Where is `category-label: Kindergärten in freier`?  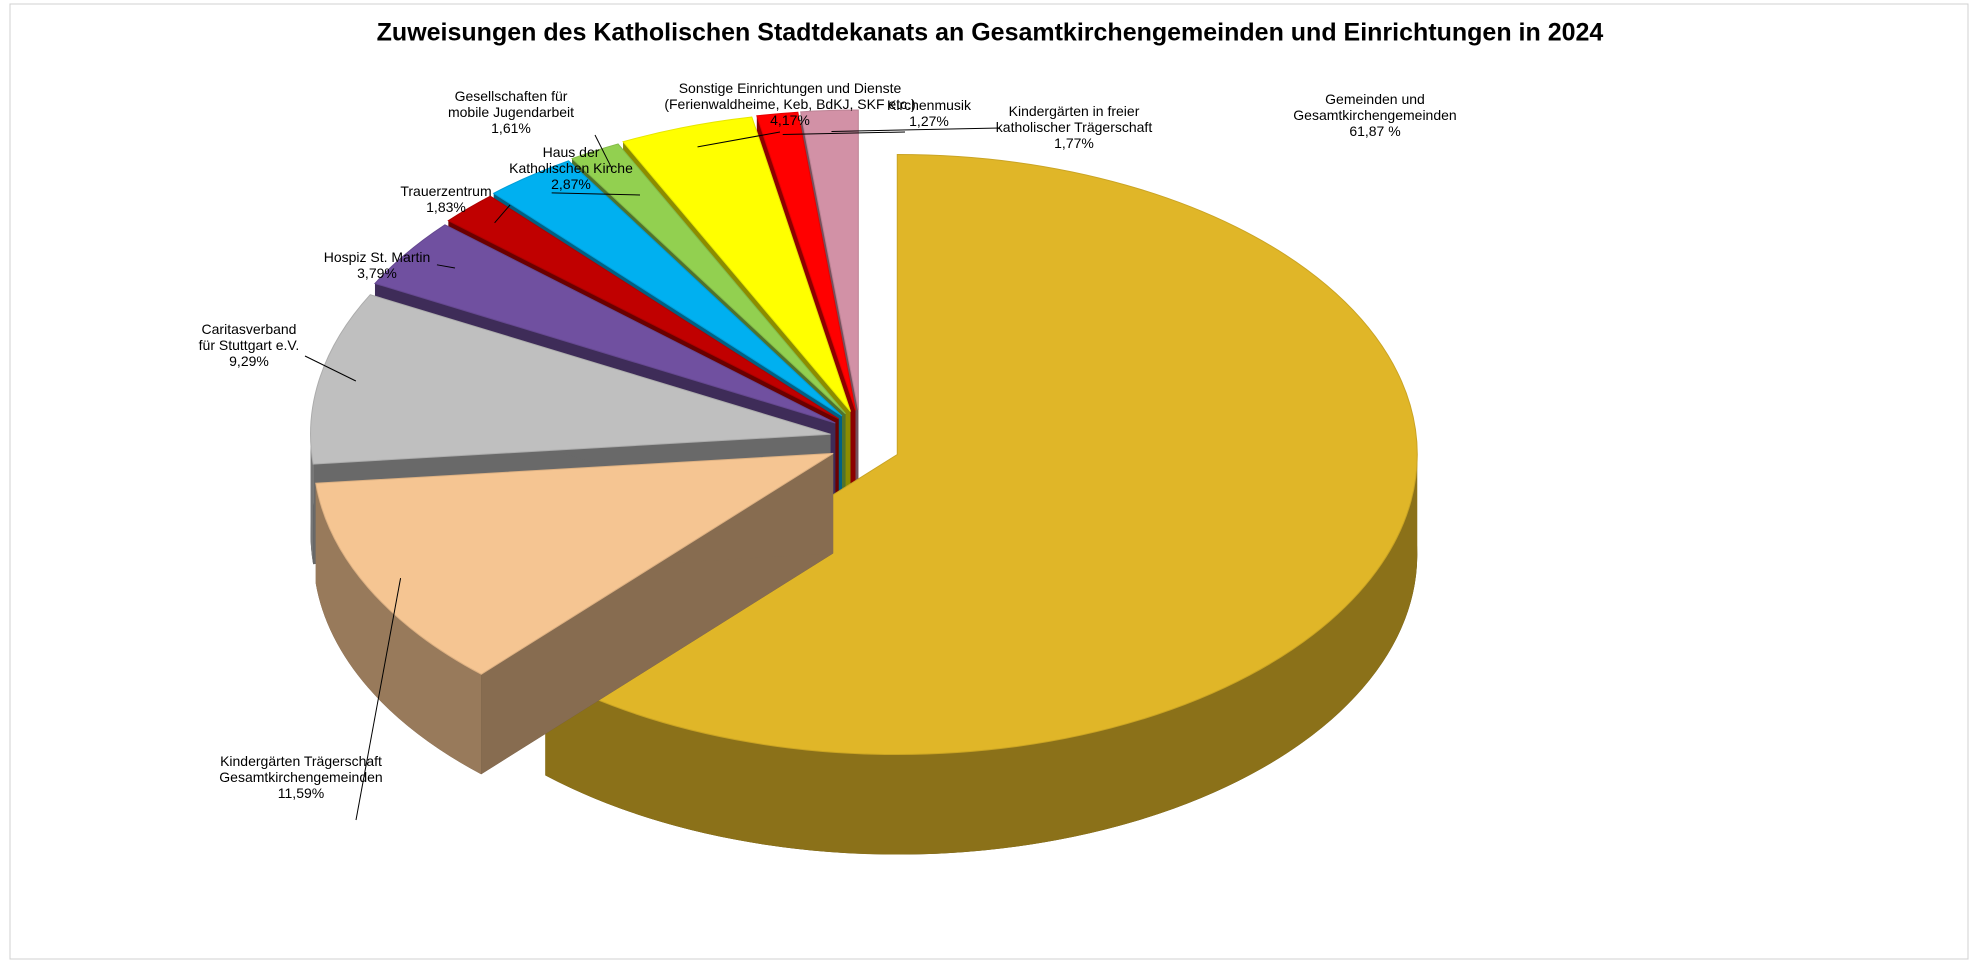
category-label: Kindergärten in freier is located at coordinates (1074, 111).